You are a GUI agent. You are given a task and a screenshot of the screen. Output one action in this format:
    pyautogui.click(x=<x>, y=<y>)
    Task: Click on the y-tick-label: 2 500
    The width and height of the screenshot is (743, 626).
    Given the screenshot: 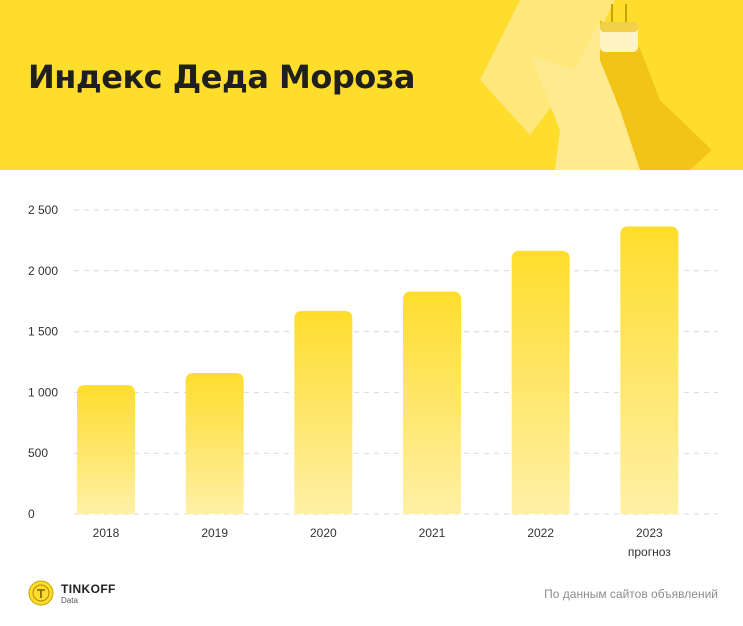 What is the action you would take?
    pyautogui.click(x=43, y=210)
    